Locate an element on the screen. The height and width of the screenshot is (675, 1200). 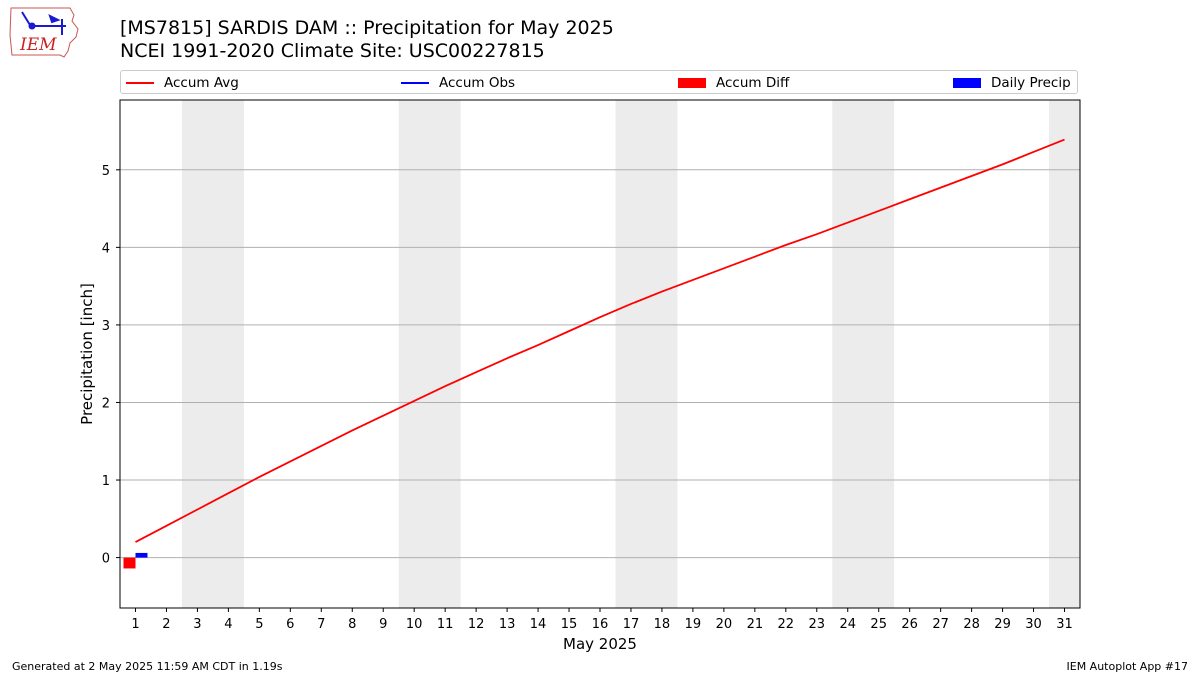
x-tick-label-12: 12 is located at coordinates (476, 624).